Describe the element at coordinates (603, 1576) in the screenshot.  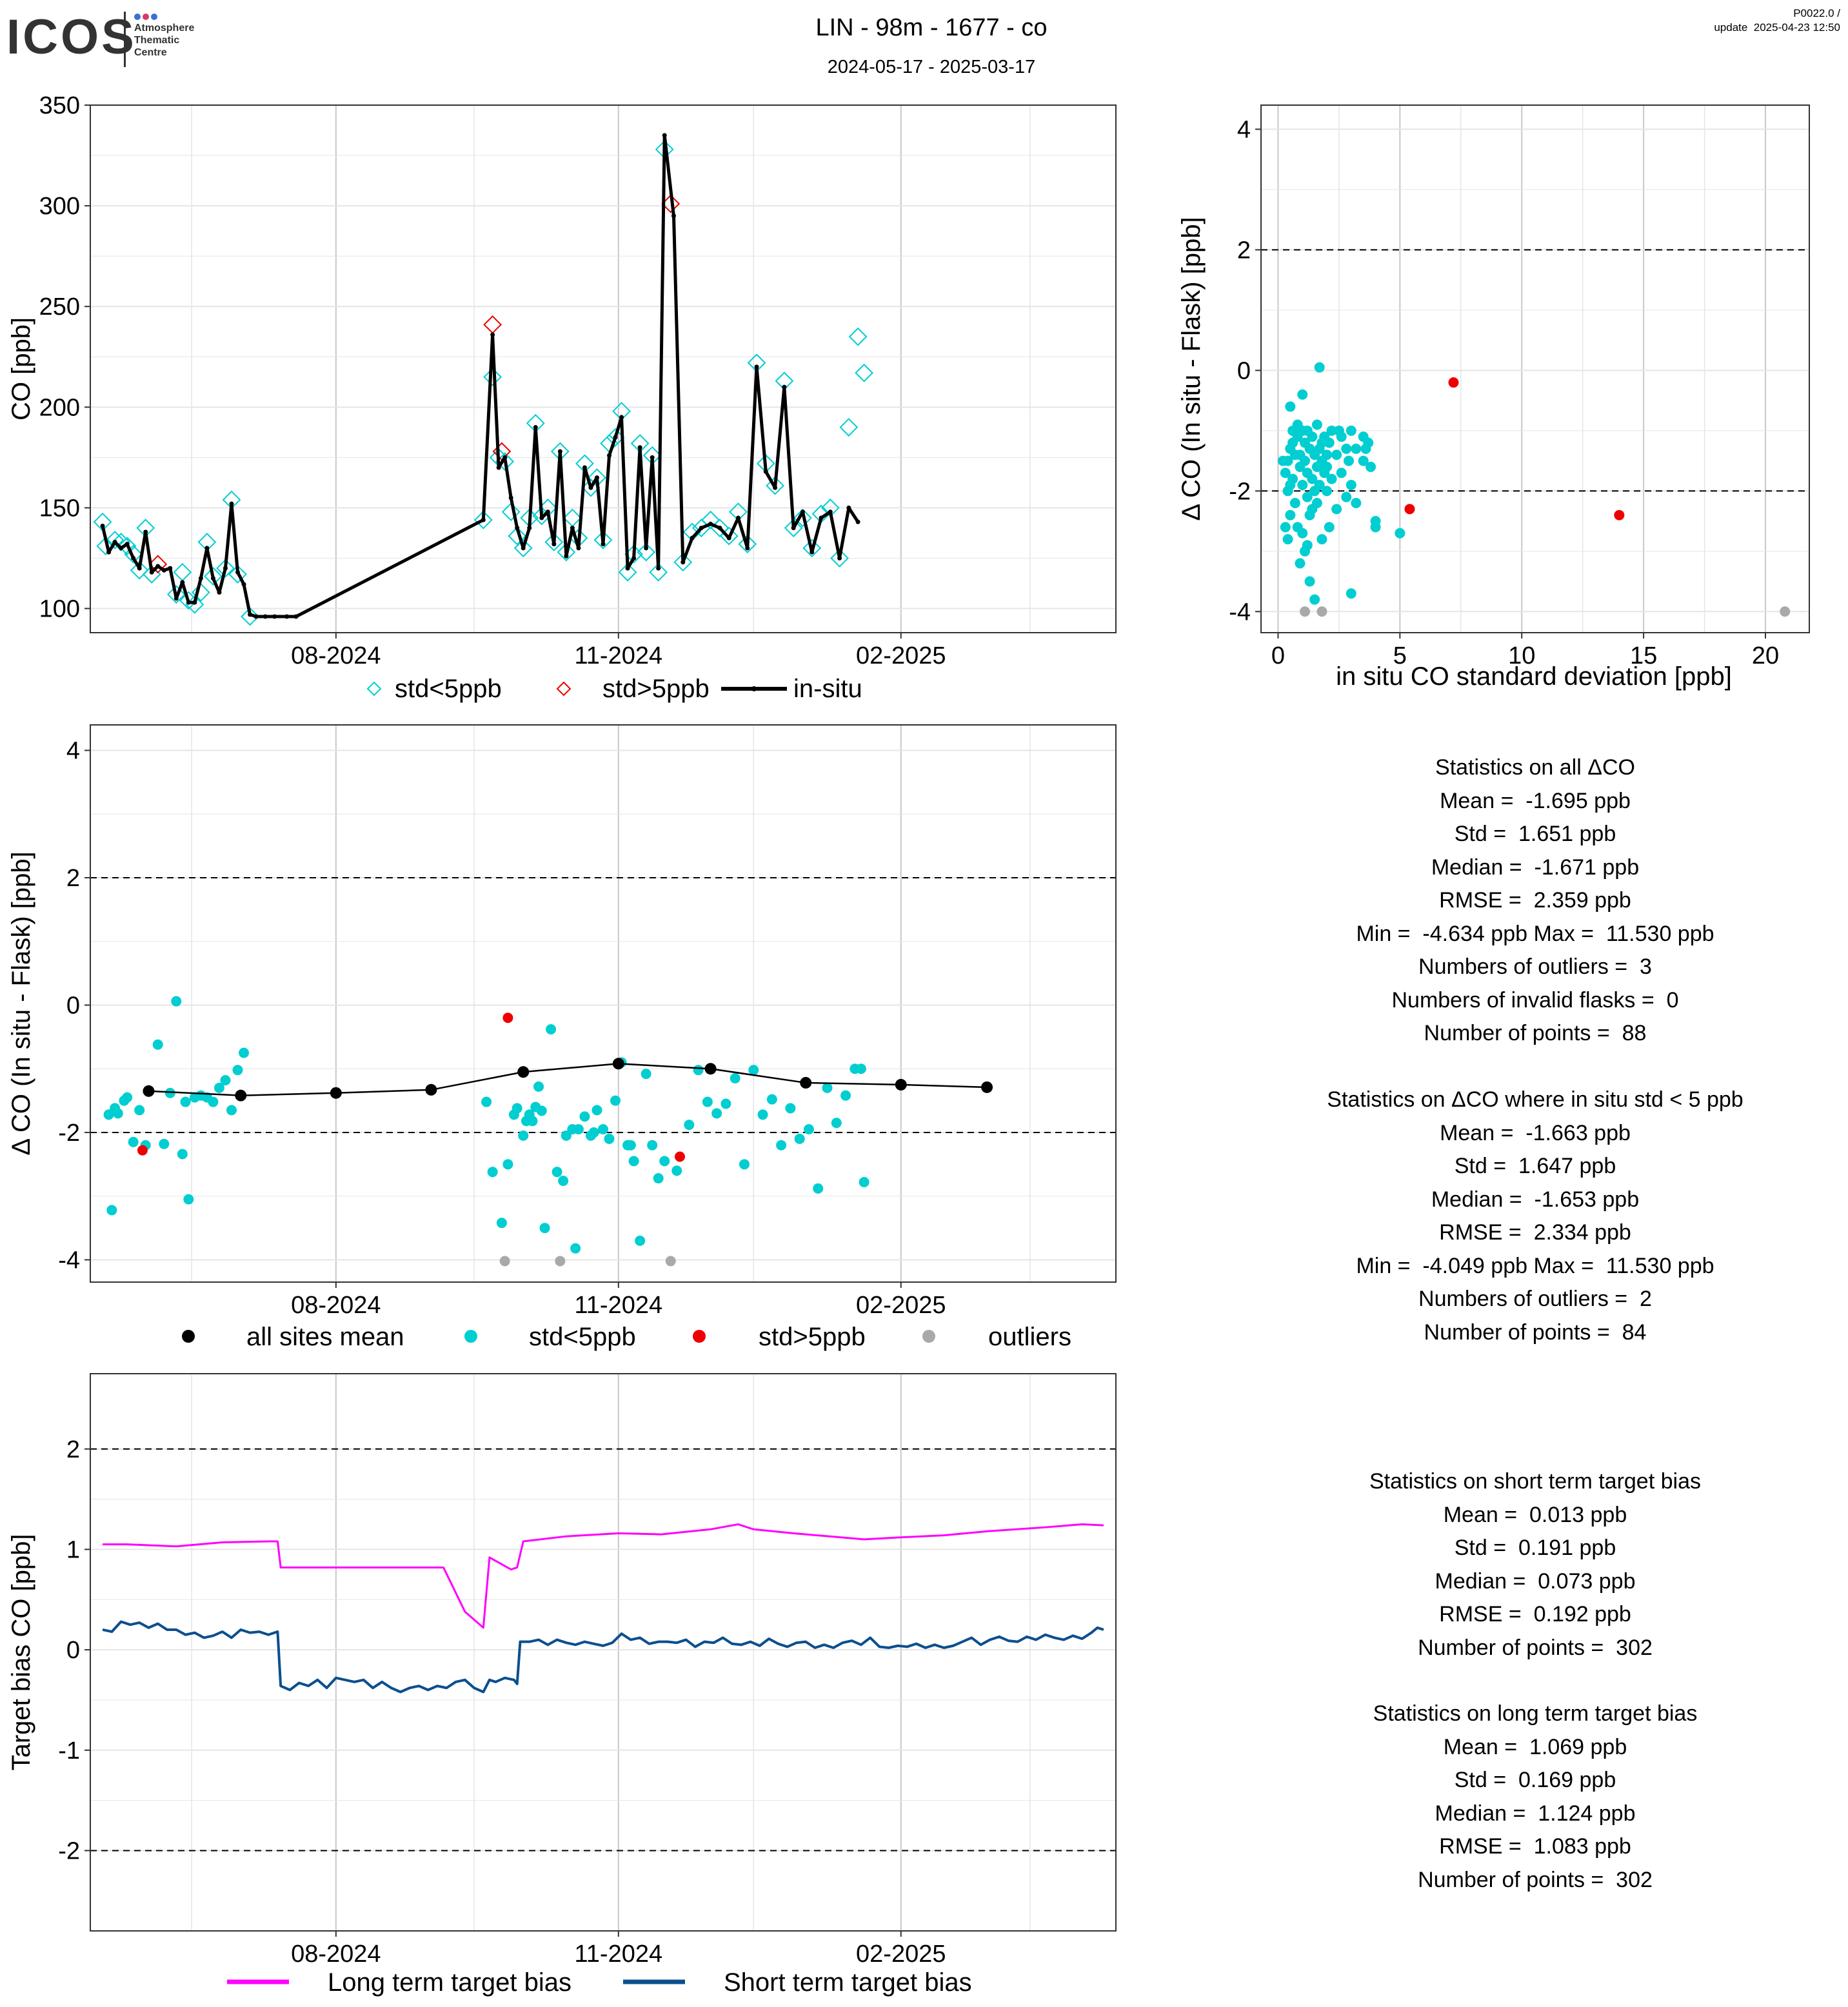
I see `long-term-bias-line` at that location.